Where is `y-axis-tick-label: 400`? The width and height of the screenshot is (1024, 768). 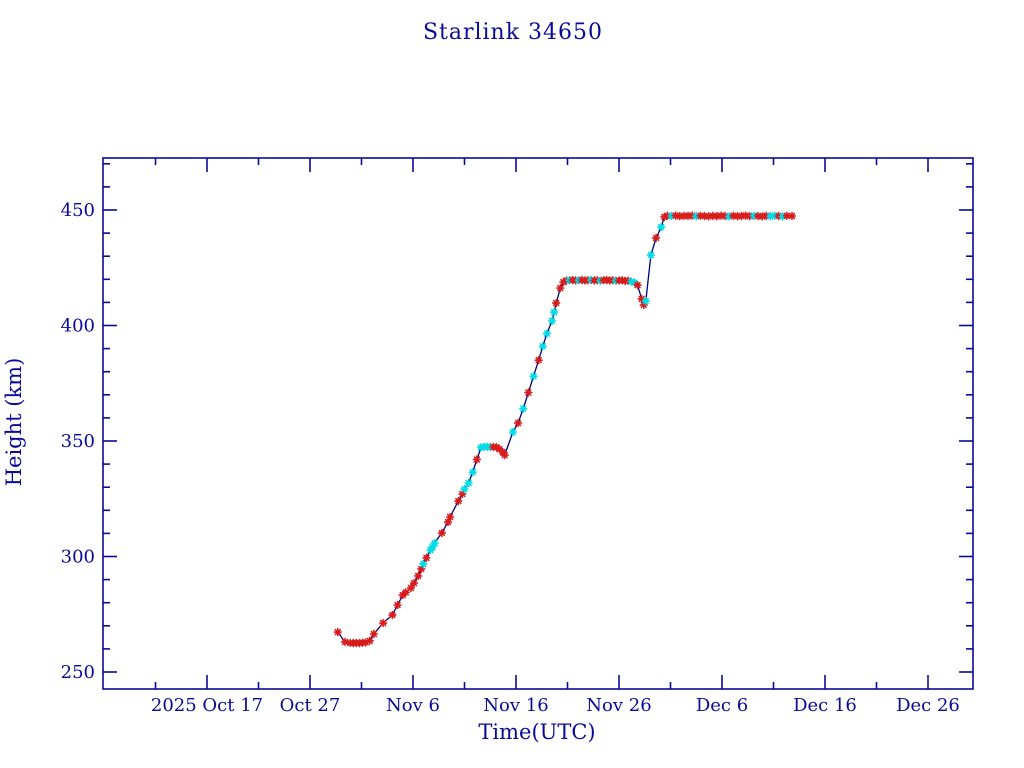
y-axis-tick-label: 400 is located at coordinates (78, 326).